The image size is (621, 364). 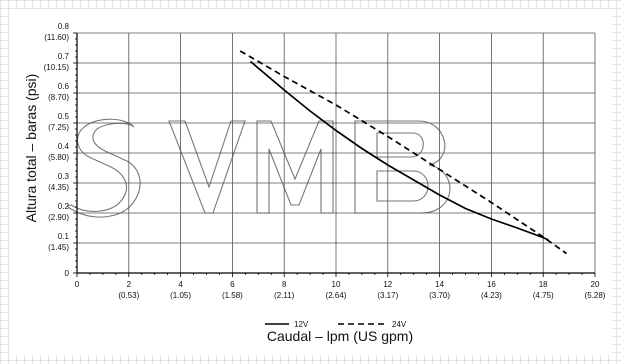 I want to click on y-tick-label-secondary: (2.90), so click(x=58, y=217).